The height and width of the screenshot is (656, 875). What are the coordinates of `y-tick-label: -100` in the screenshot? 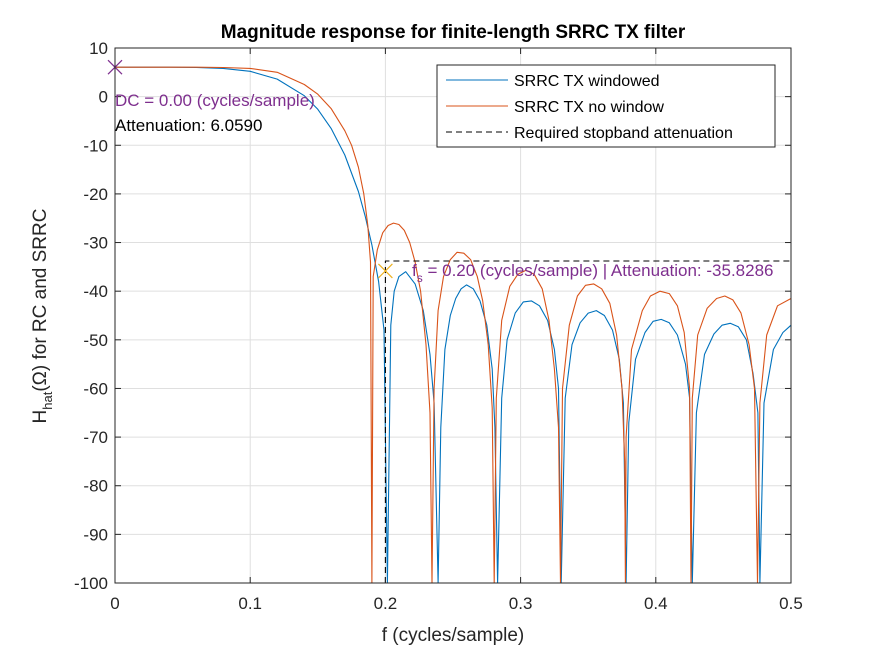 It's located at (91, 583).